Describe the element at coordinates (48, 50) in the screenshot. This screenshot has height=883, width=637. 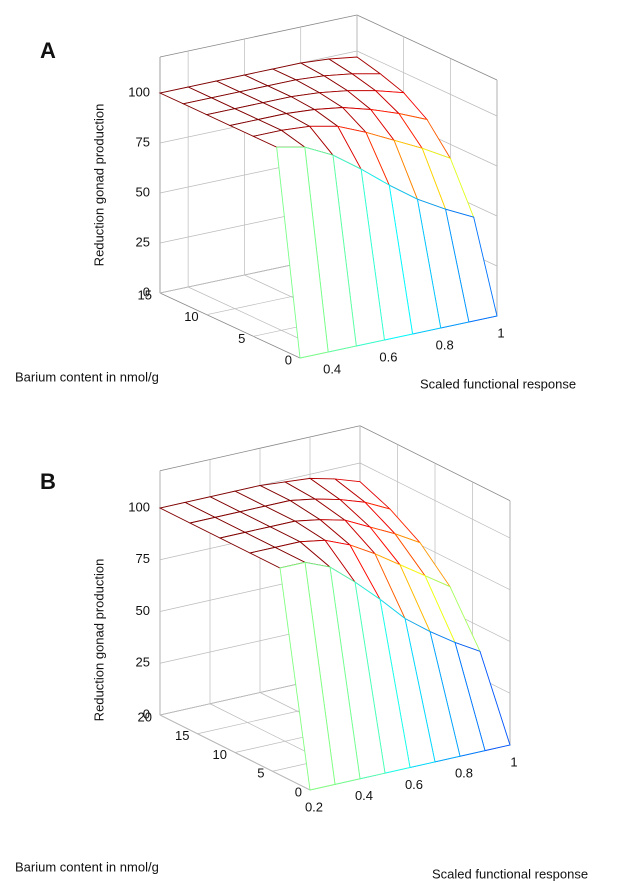
I see `panel-label: A` at that location.